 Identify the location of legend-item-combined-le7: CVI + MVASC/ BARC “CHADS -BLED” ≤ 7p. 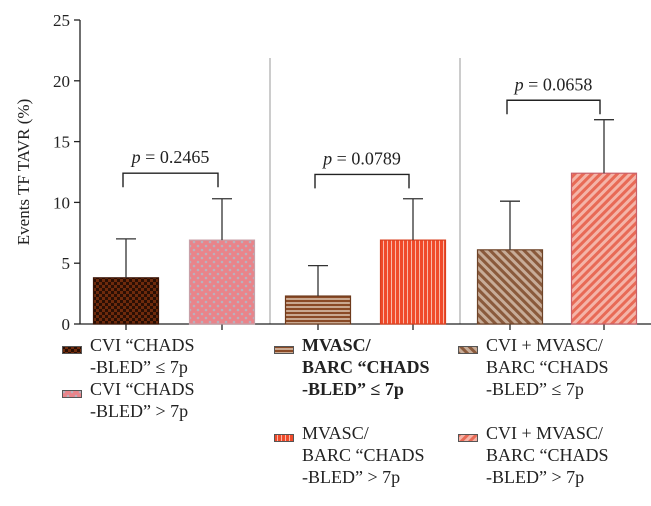
(533, 367).